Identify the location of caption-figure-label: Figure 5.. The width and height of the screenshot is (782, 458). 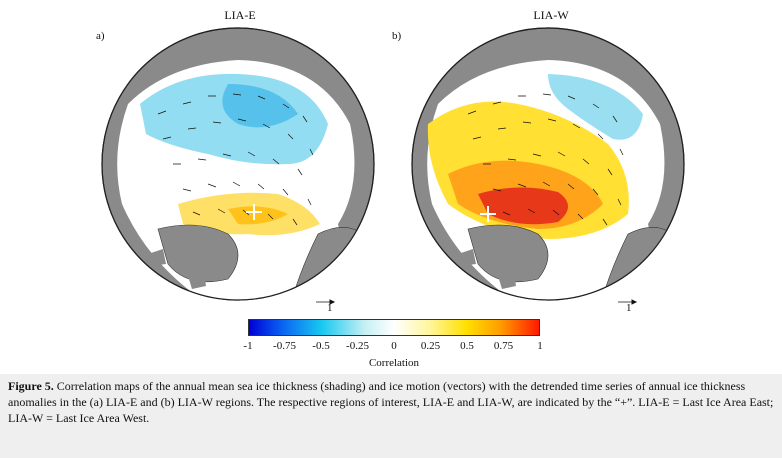
(31, 386).